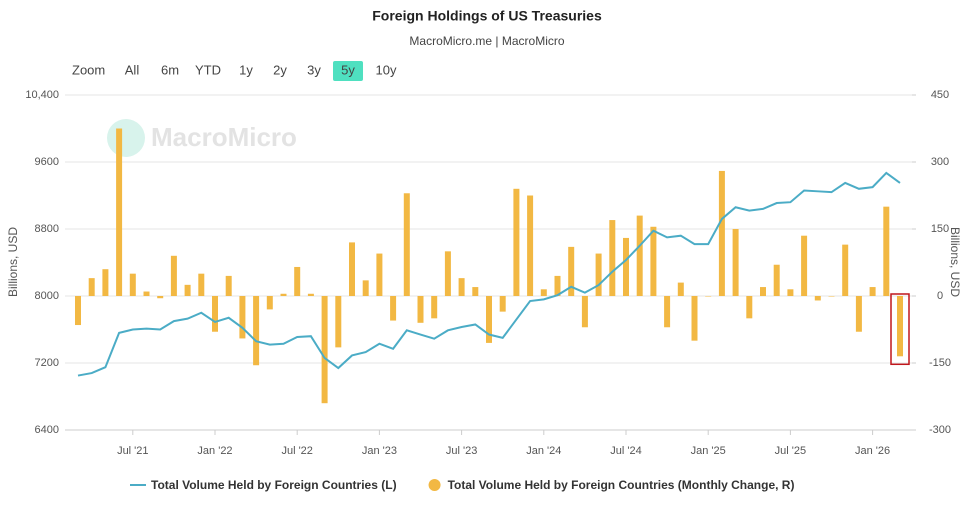  What do you see at coordinates (790, 451) in the screenshot?
I see `x-tick-label: Jul '25` at bounding box center [790, 451].